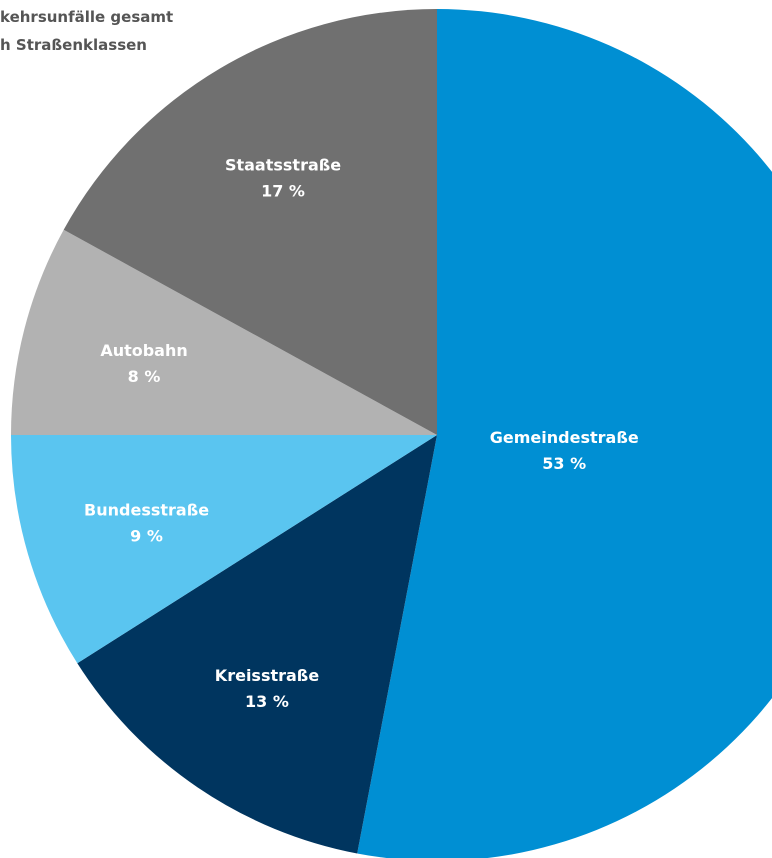  Describe the element at coordinates (144, 376) in the screenshot. I see `slice-value-label: 8 %` at that location.